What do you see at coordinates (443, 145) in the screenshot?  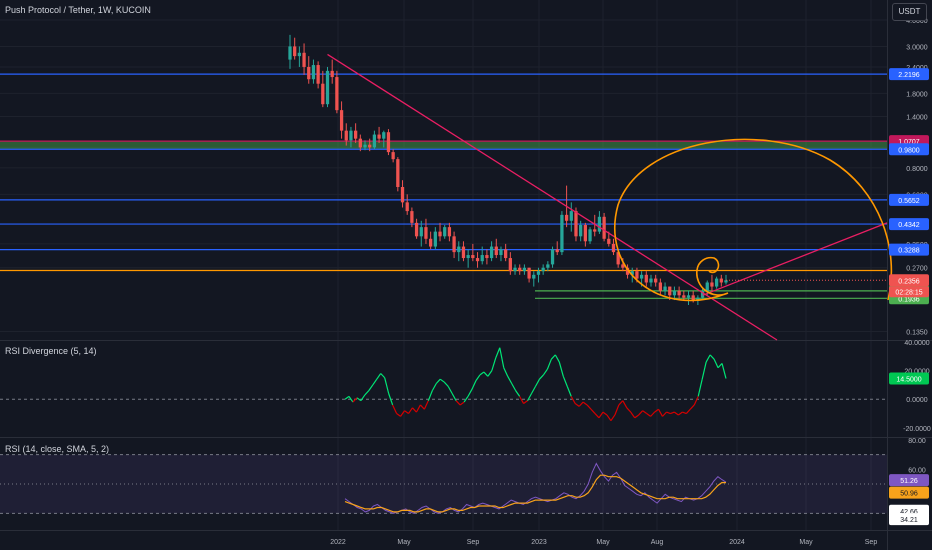 I see `supply-zone` at bounding box center [443, 145].